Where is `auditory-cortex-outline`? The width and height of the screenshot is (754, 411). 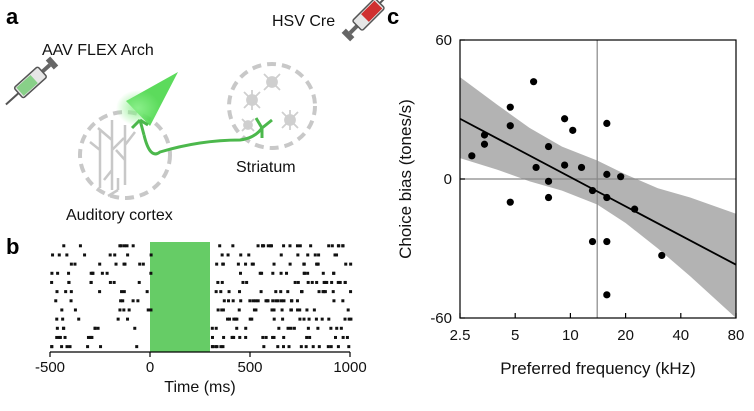 auditory-cortex-outline is located at coordinates (125, 155).